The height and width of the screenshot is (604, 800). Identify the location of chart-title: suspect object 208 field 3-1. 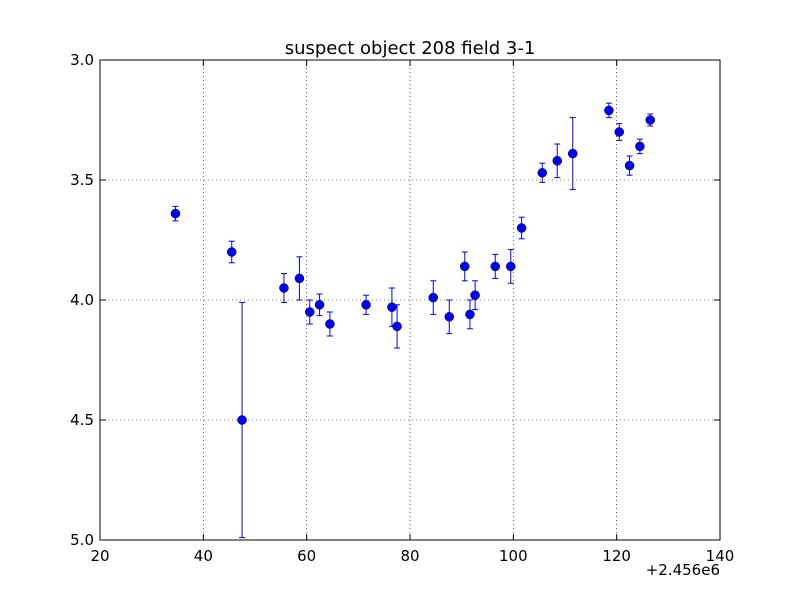
(410, 48).